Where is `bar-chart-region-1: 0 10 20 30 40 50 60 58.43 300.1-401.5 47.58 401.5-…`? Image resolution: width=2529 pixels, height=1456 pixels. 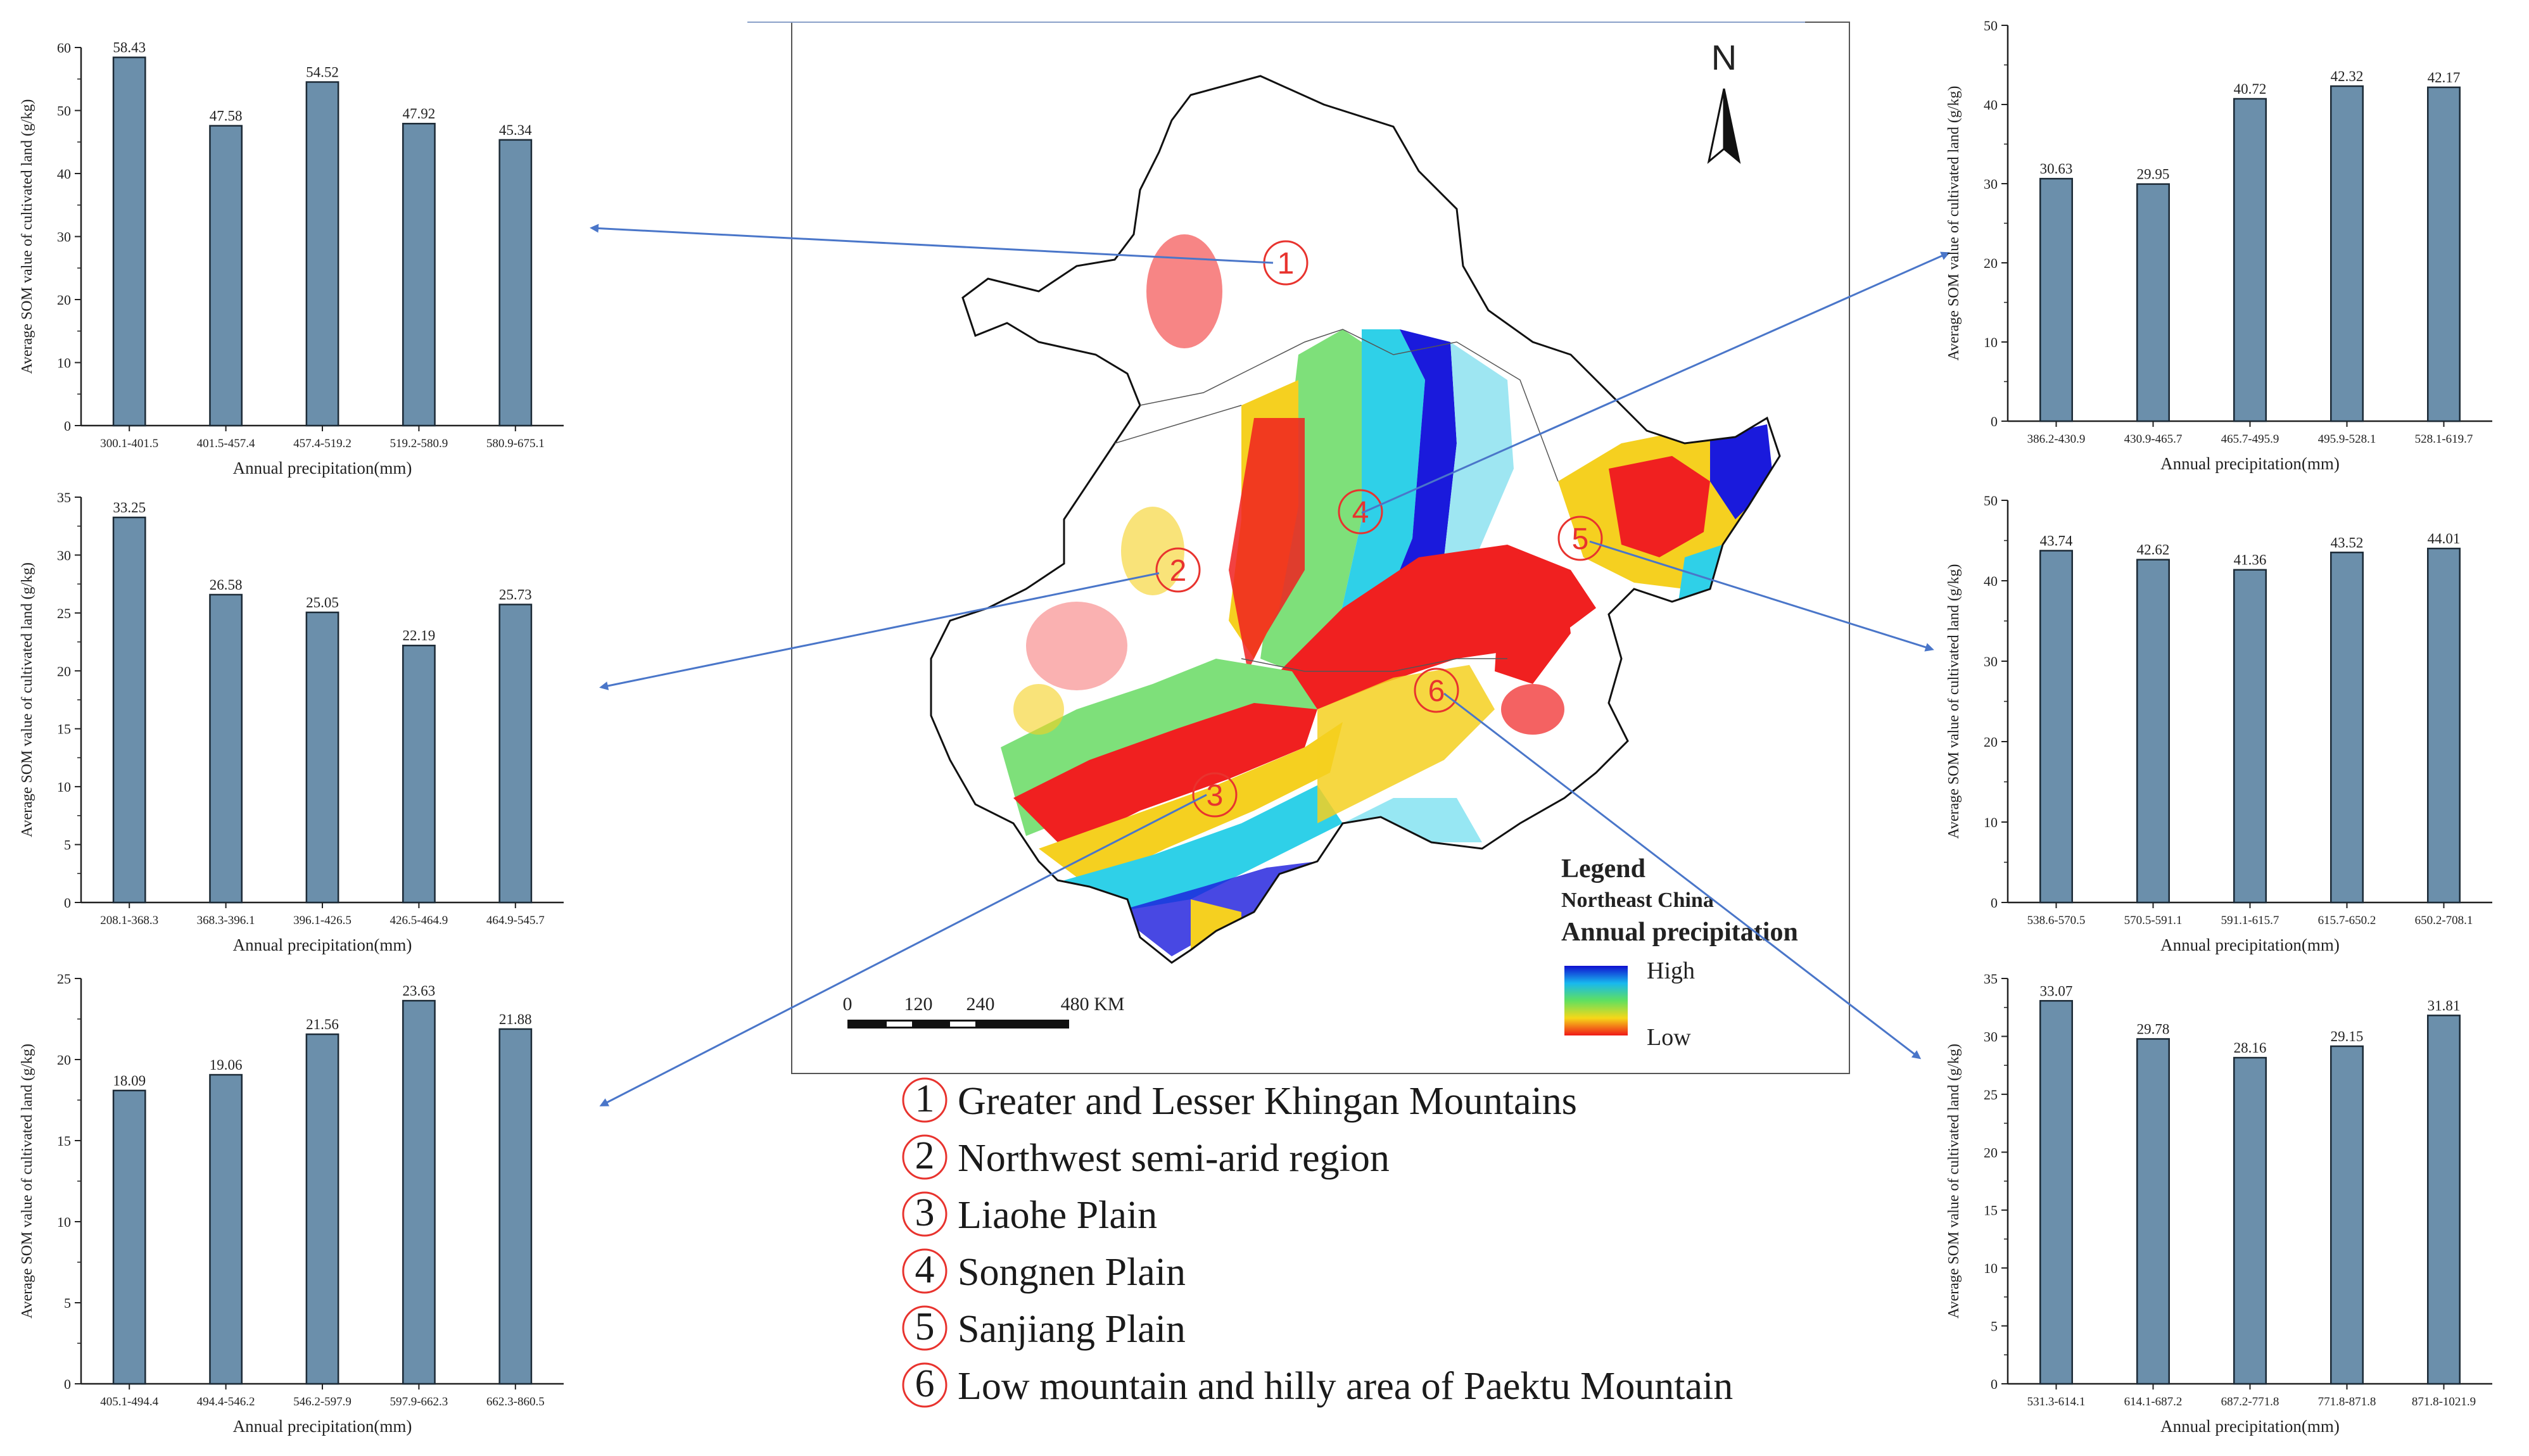
bar-chart-region-1: 0 10 20 30 40 50 60 58.43 300.1-401.5 47.58 401.5-… is located at coordinates (291, 259).